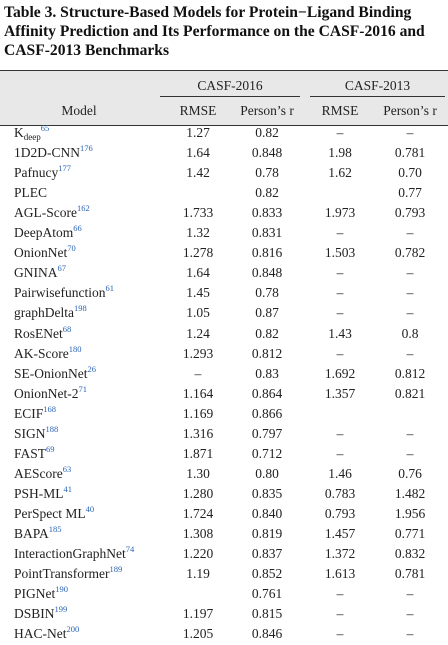 This screenshot has height=645, width=448. Describe the element at coordinates (224, 193) in the screenshot. I see `table-row: PLEC 0.82 0.77` at that location.